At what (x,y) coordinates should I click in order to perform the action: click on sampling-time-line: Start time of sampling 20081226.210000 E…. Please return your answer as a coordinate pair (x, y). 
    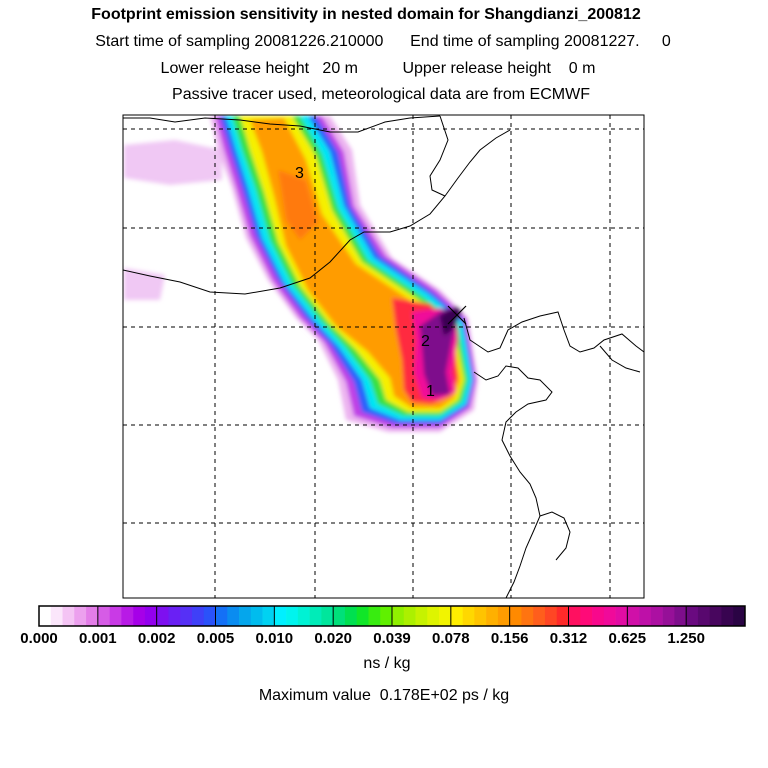
    Looking at the image, I should click on (383, 41).